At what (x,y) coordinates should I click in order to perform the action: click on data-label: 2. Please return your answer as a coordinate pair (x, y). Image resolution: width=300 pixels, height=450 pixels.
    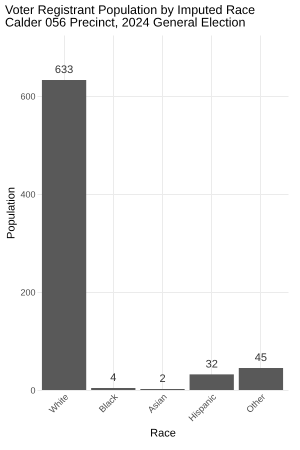
    Looking at the image, I should click on (162, 379).